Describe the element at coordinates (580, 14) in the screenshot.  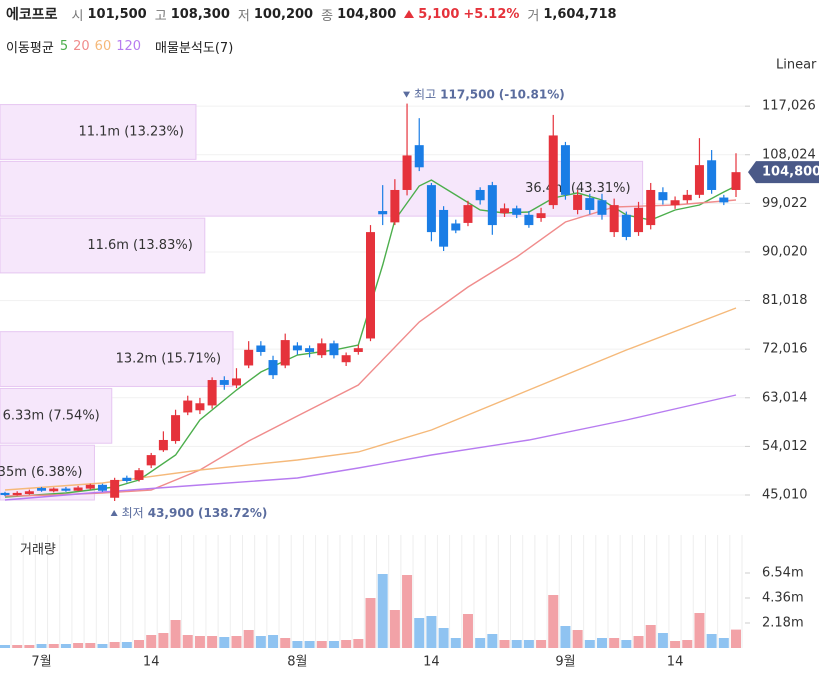
I see `volume-value: 1,604,718` at that location.